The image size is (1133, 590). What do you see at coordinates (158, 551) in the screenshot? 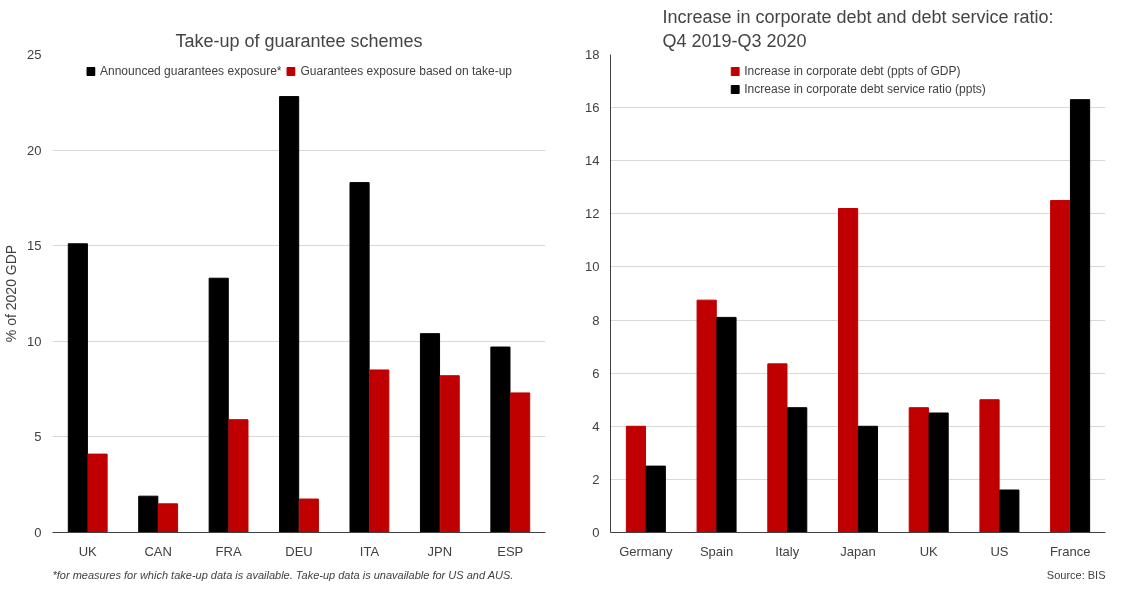
I see `x-tick-label: CAN` at bounding box center [158, 551].